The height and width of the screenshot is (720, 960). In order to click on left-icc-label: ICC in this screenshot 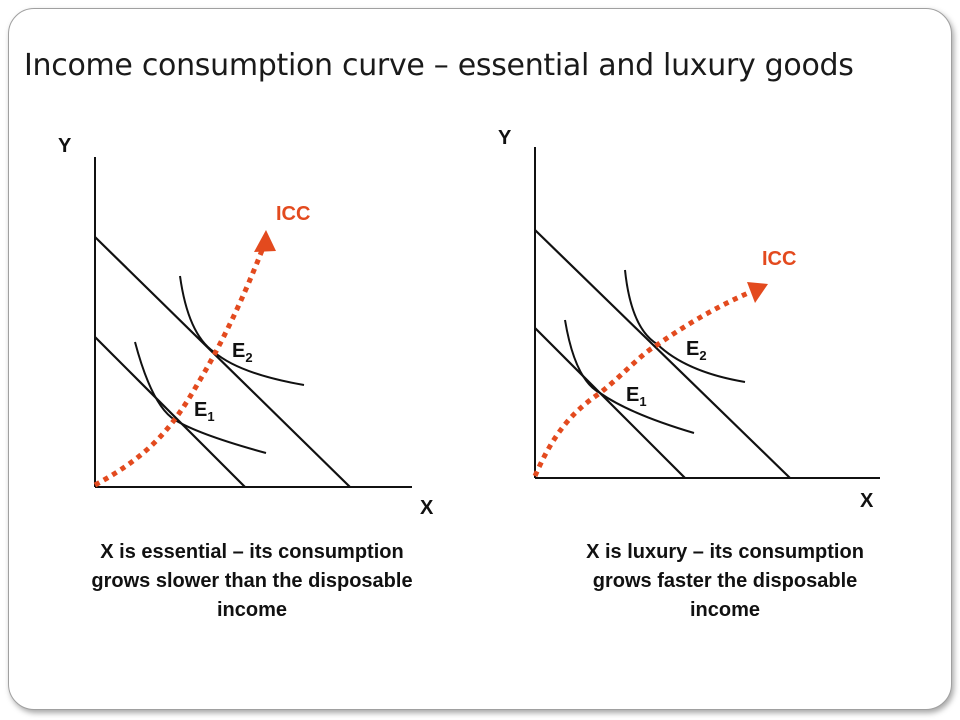, I will do `click(293, 214)`.